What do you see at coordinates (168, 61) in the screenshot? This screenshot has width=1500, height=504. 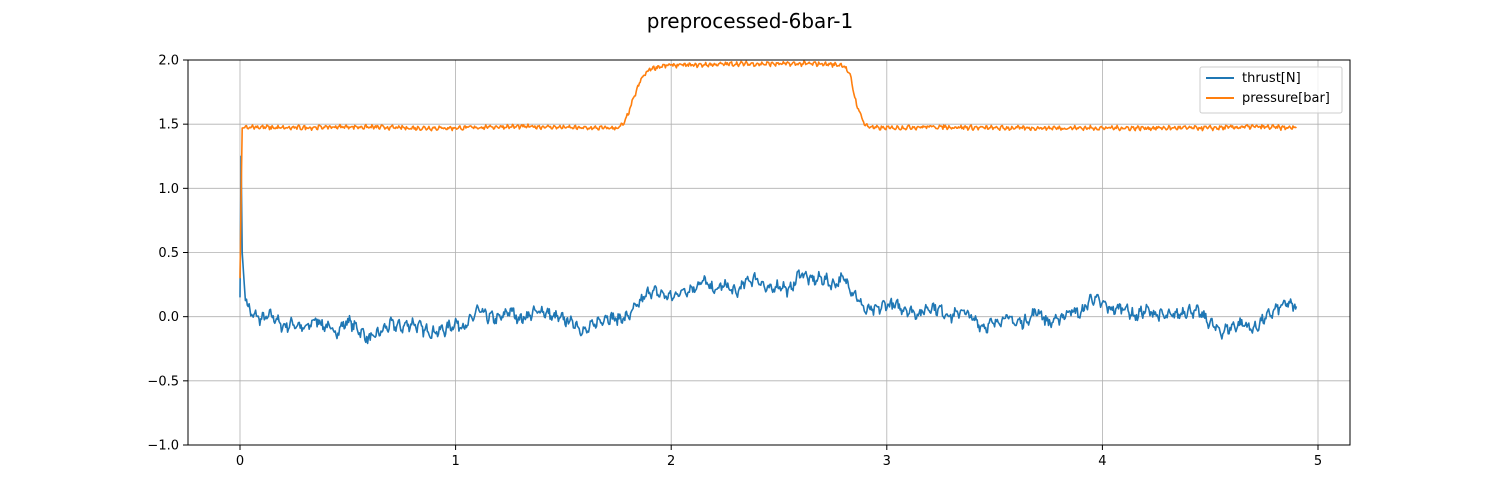 I see `y-tick-label: 2.0` at bounding box center [168, 61].